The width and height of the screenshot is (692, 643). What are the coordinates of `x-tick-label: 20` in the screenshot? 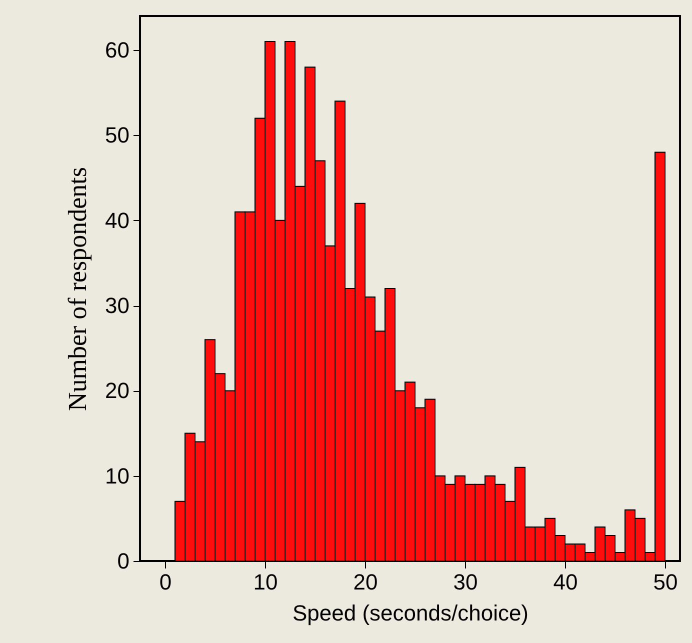 It's located at (365, 582).